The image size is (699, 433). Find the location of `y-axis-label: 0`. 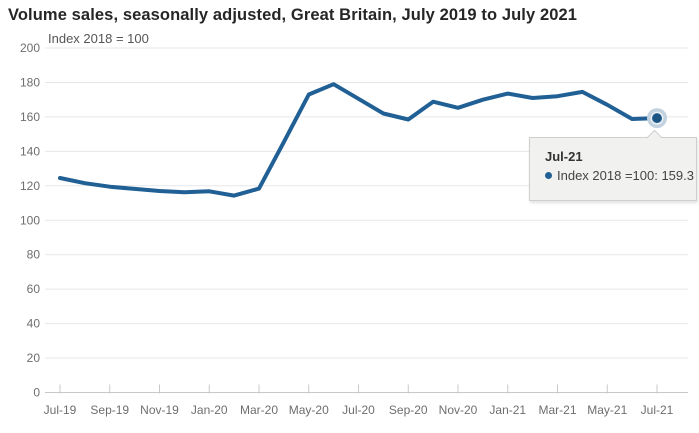

y-axis-label: 0 is located at coordinates (36, 393).